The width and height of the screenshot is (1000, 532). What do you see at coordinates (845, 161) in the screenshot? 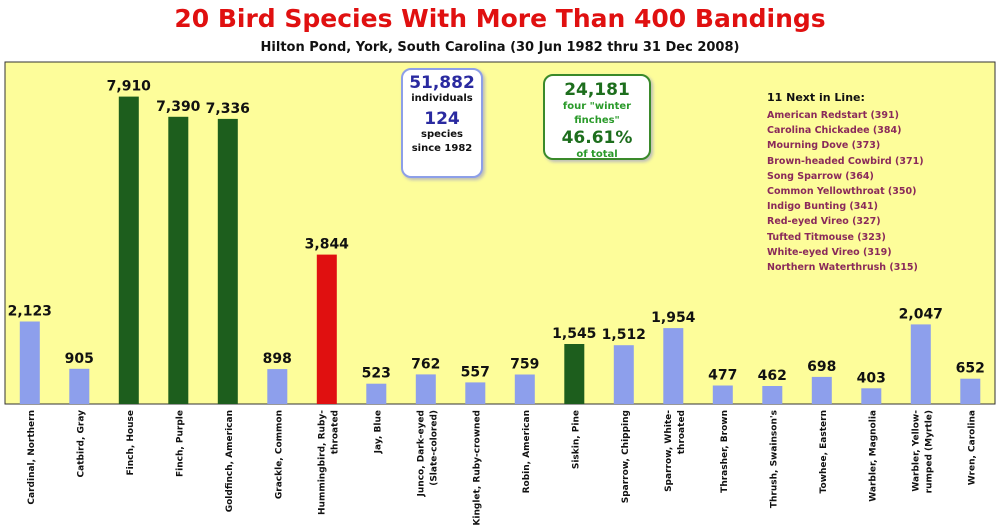
I see `next-in-line-item: Brown-headed Cowbird (371)` at bounding box center [845, 161].